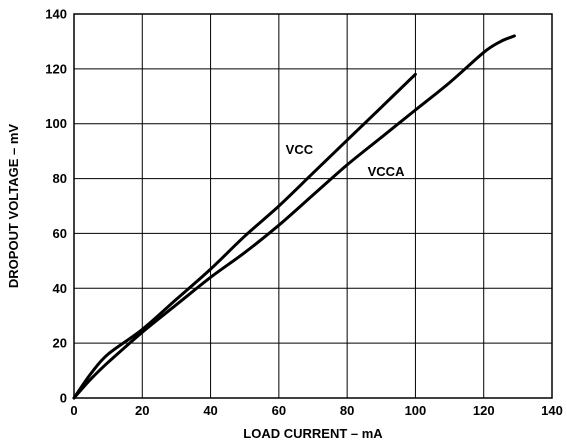 Image resolution: width=567 pixels, height=444 pixels. What do you see at coordinates (279, 410) in the screenshot?
I see `x-tick-label-60: 60` at bounding box center [279, 410].